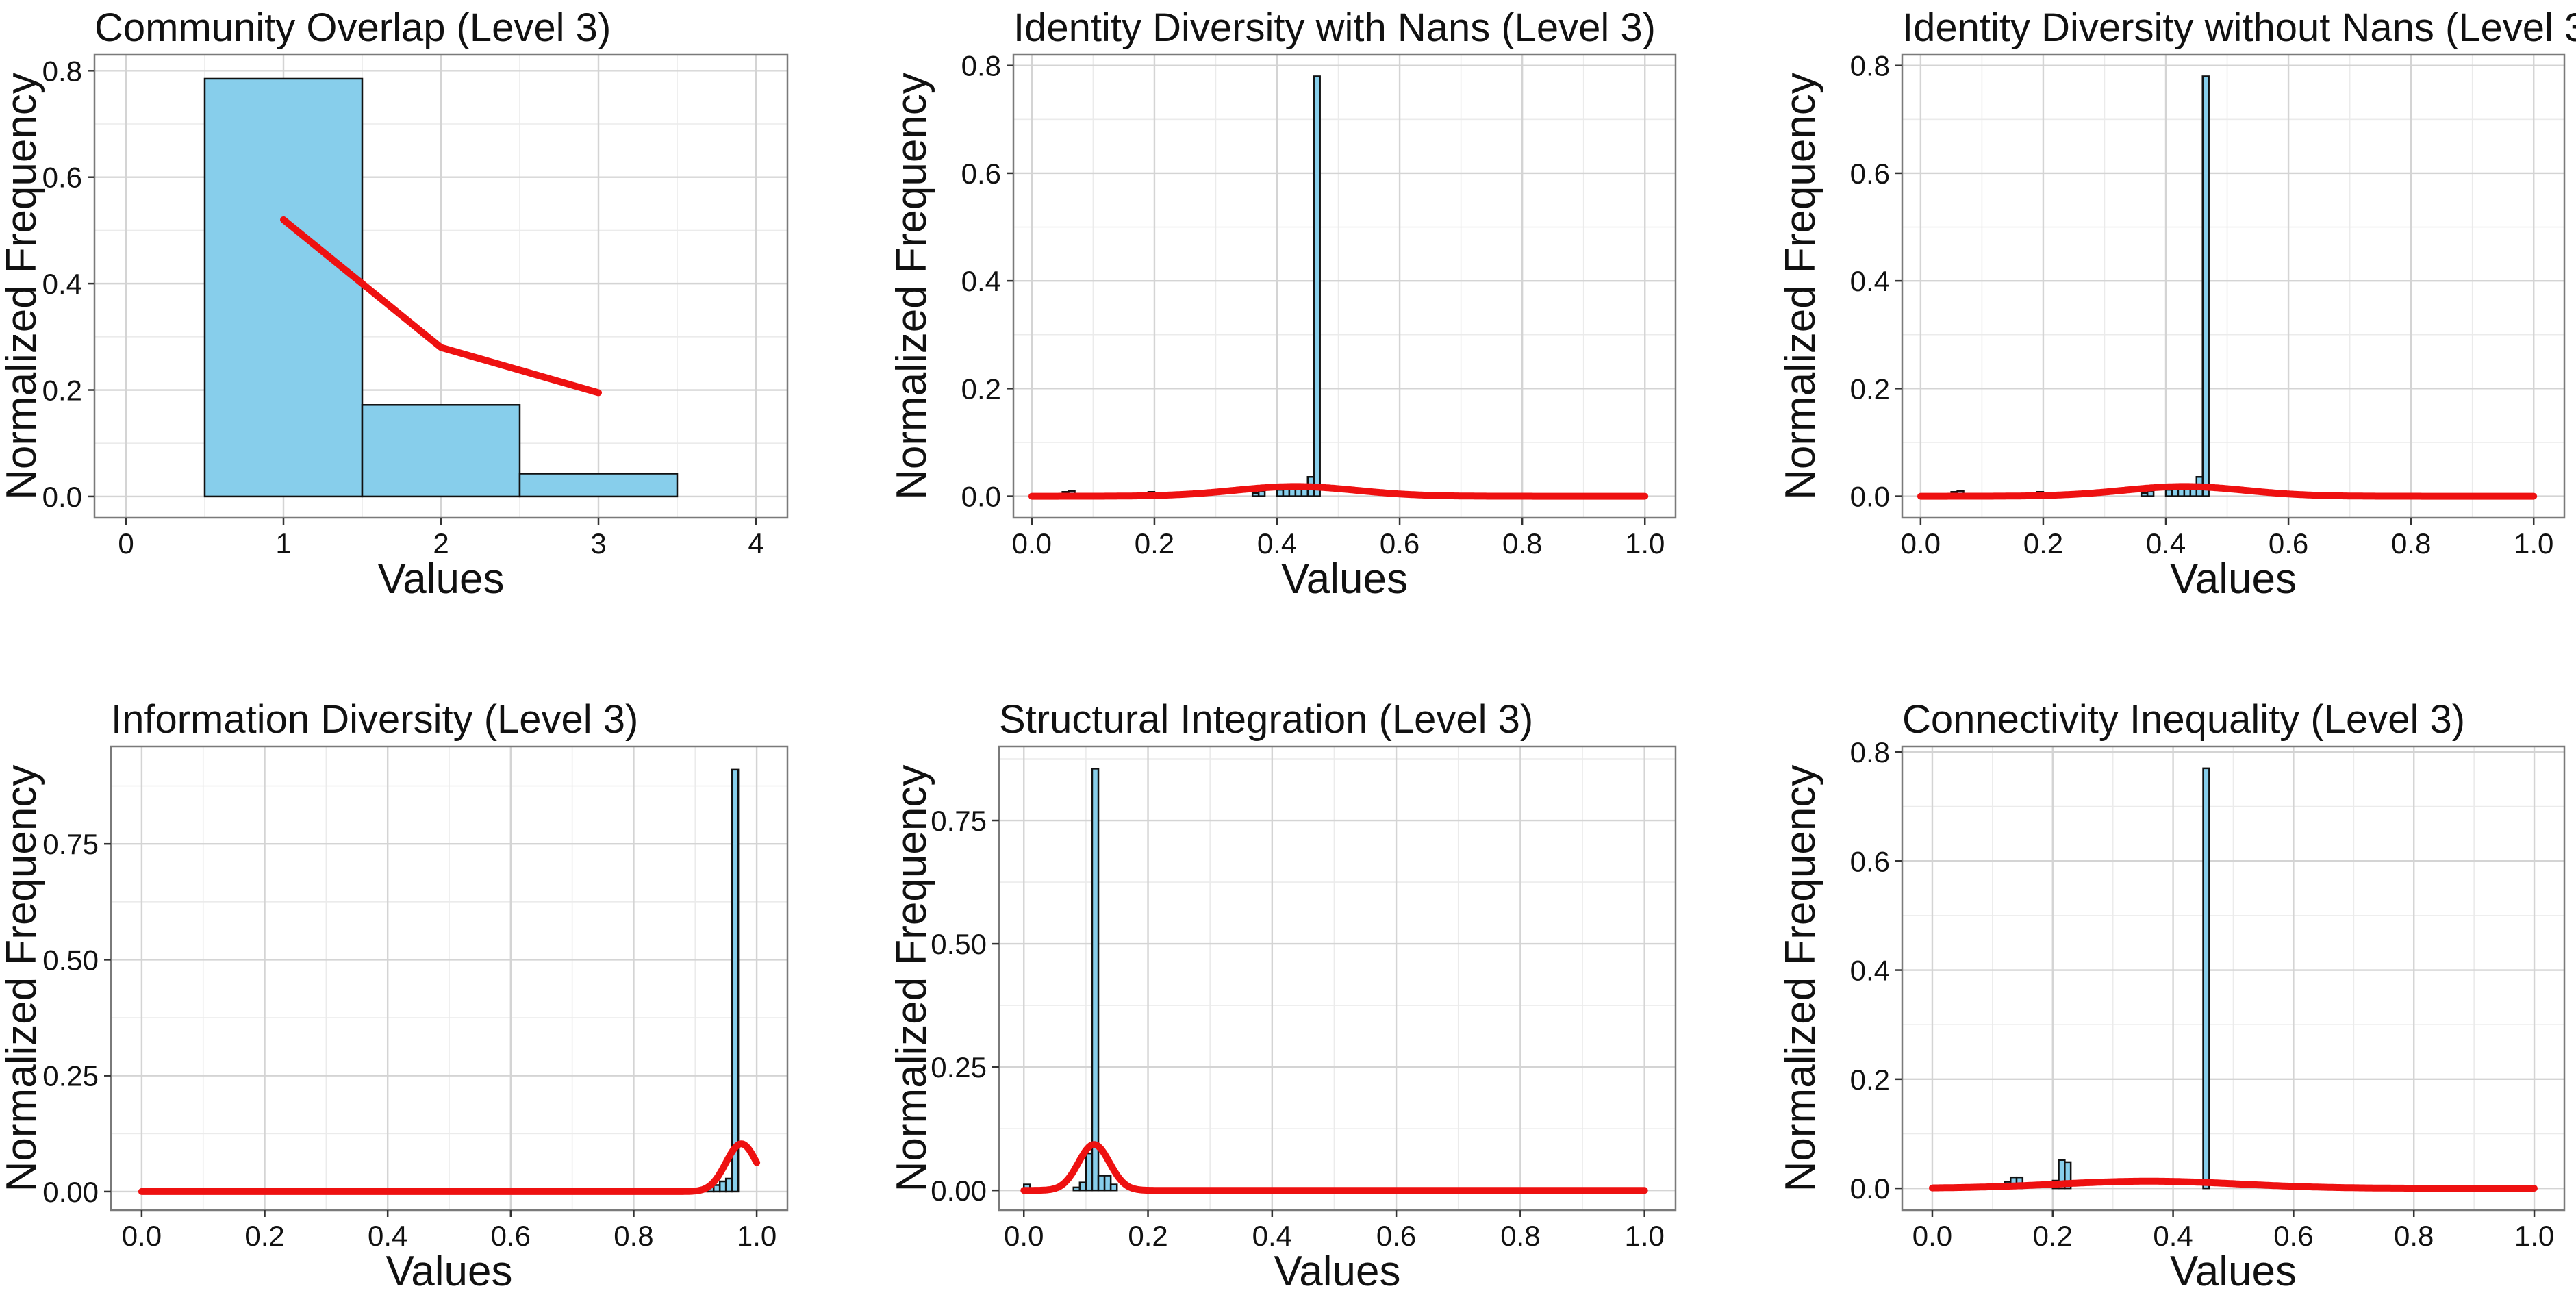  Describe the element at coordinates (959, 821) in the screenshot. I see `y-tick-label: 0.75` at that location.